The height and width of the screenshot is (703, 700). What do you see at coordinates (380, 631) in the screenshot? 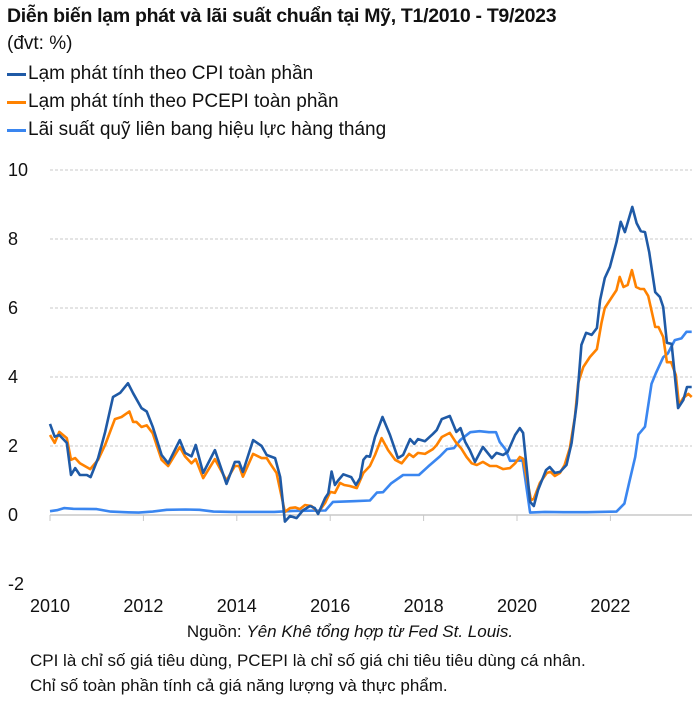
I see `source-text: Yên Khê tổng hợp từ Fed St. Louis.` at bounding box center [380, 631].